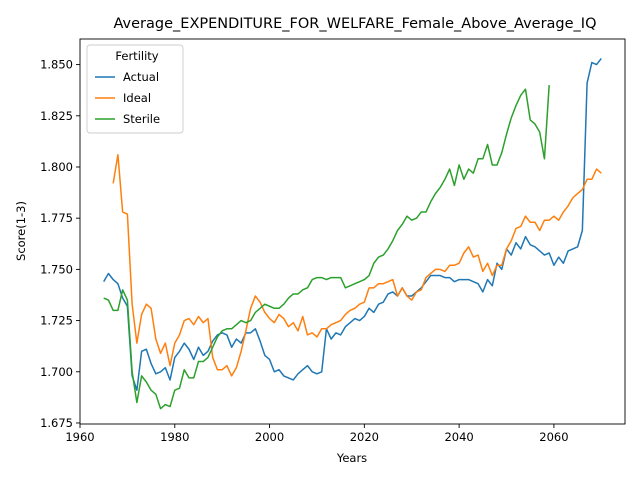  I want to click on legend-label-actual: Actual, so click(141, 77).